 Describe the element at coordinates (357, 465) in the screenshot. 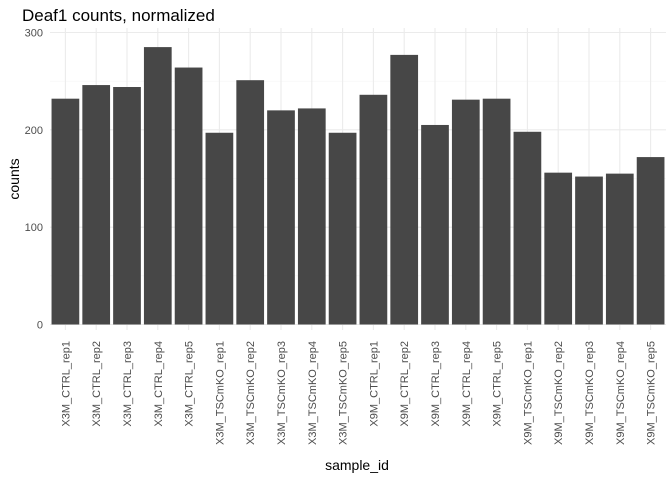

I see `x-axis-title: sample_id` at that location.